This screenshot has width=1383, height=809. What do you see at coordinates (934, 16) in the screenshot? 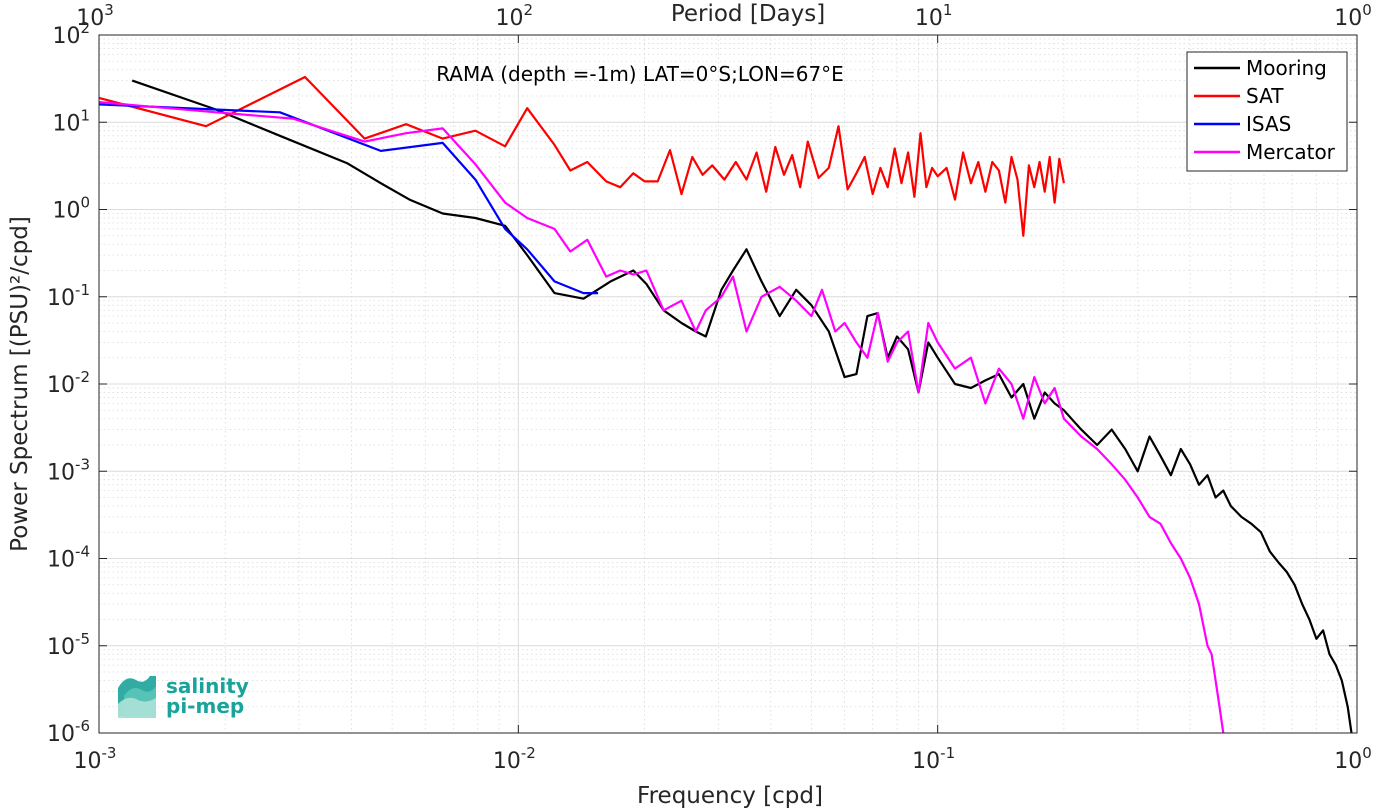
I see `x2-tick-label: 10¹` at bounding box center [934, 16].